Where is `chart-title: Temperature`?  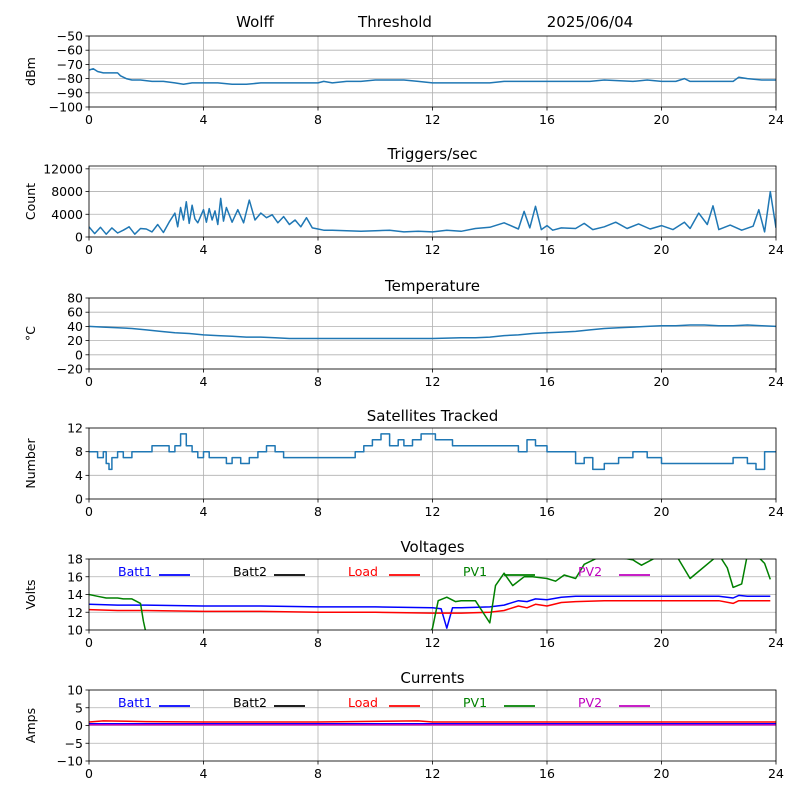 chart-title: Temperature is located at coordinates (432, 286).